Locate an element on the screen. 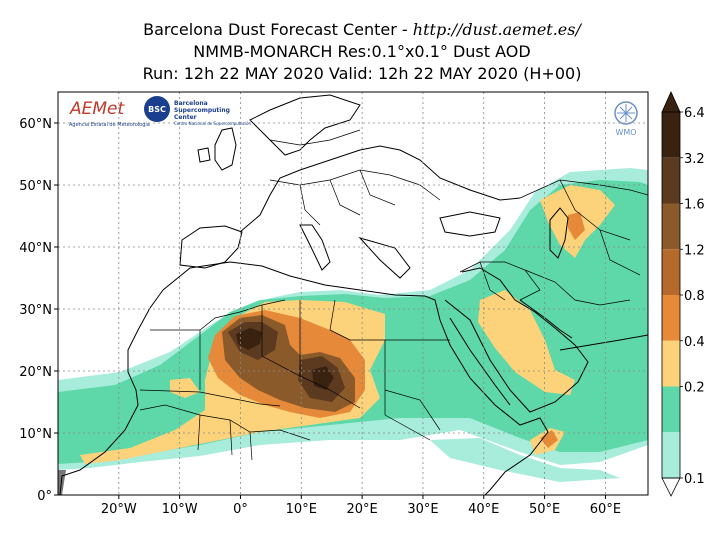 This screenshot has width=724, height=533. lat-tick-label: 60°N is located at coordinates (35, 124).